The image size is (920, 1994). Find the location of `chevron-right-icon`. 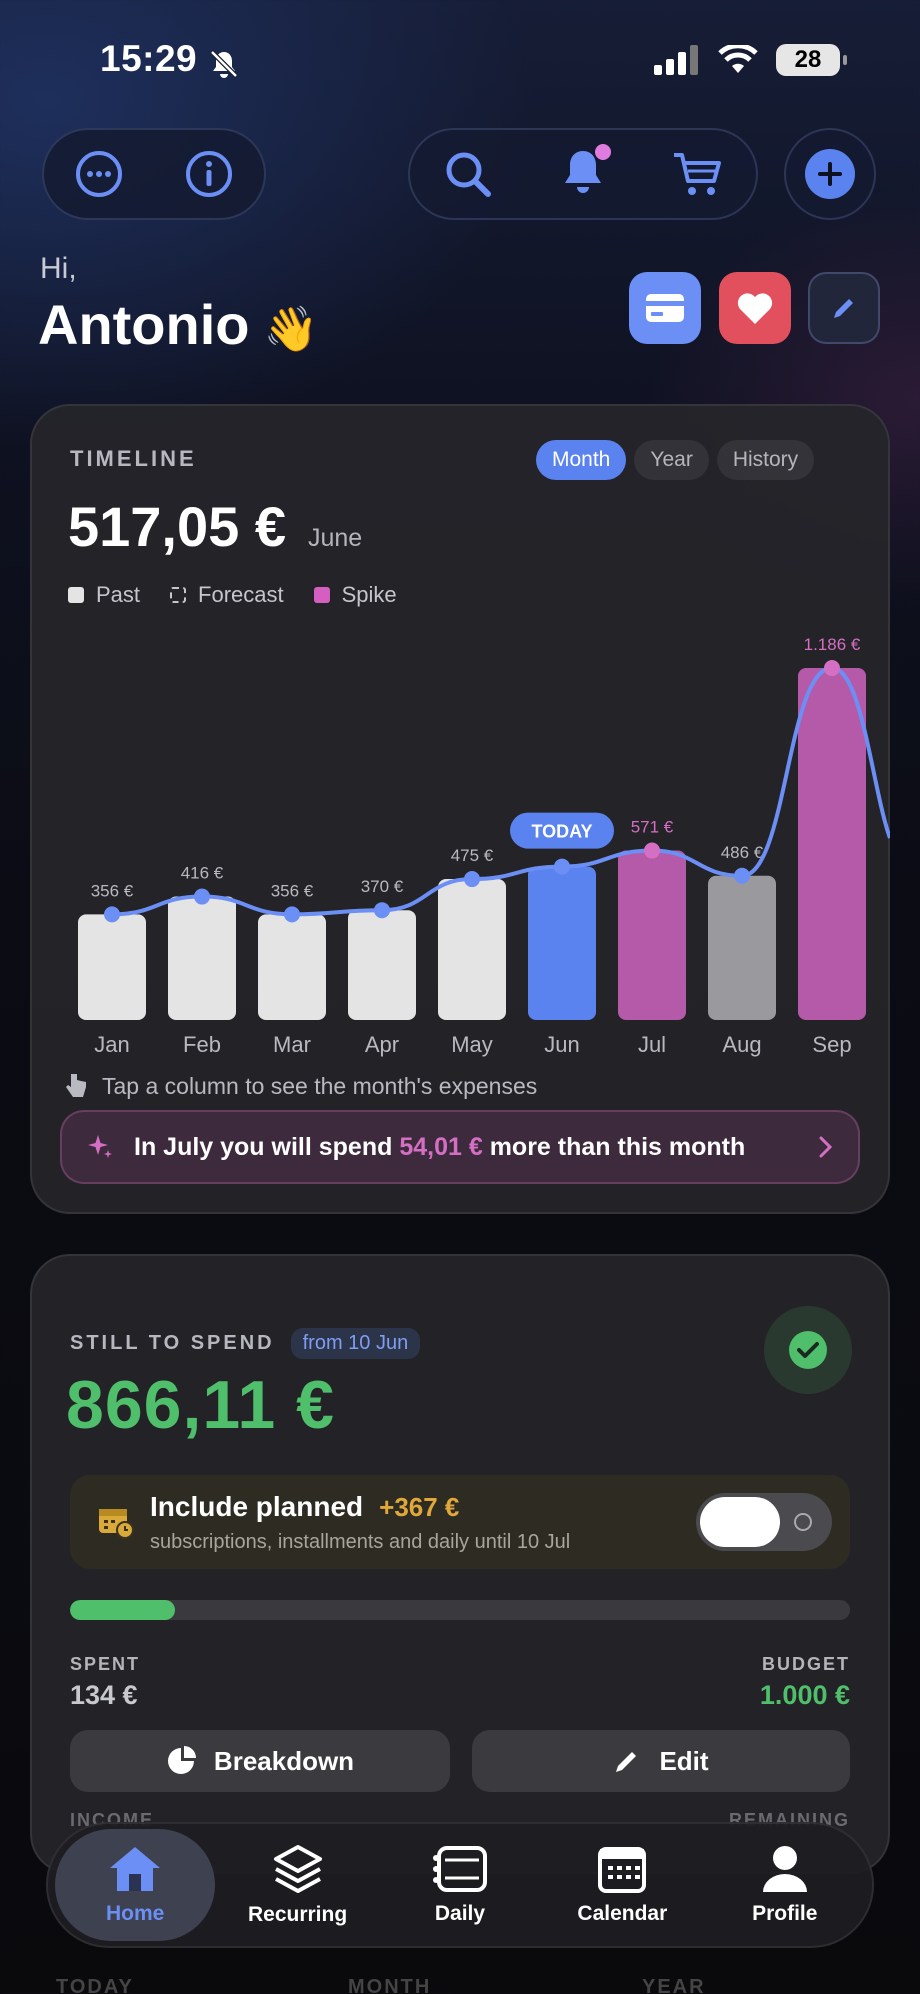

chevron-right-icon is located at coordinates (826, 1147).